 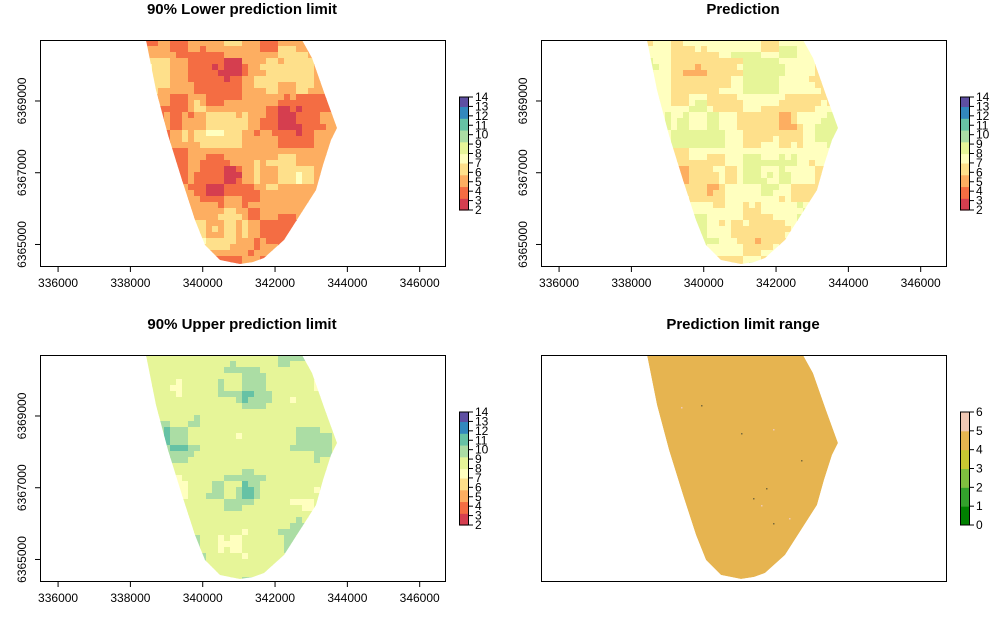 What do you see at coordinates (130, 598) in the screenshot?
I see `x-tick-label: 338000` at bounding box center [130, 598].